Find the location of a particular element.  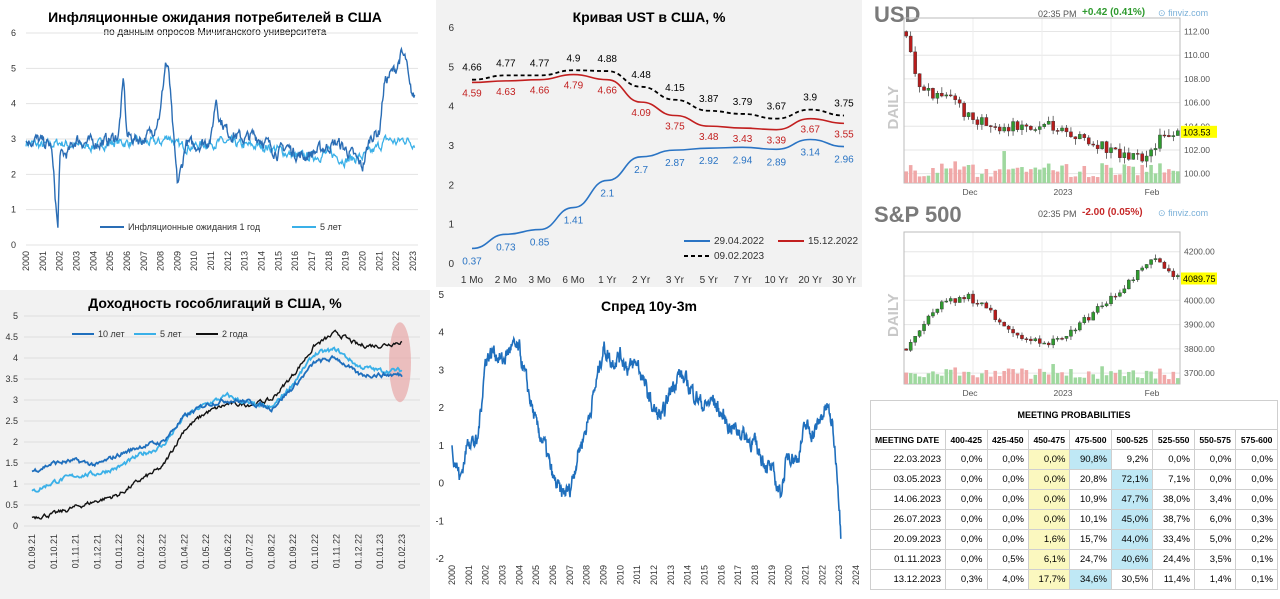

x-tick-label: 2009 is located at coordinates (177, 261).